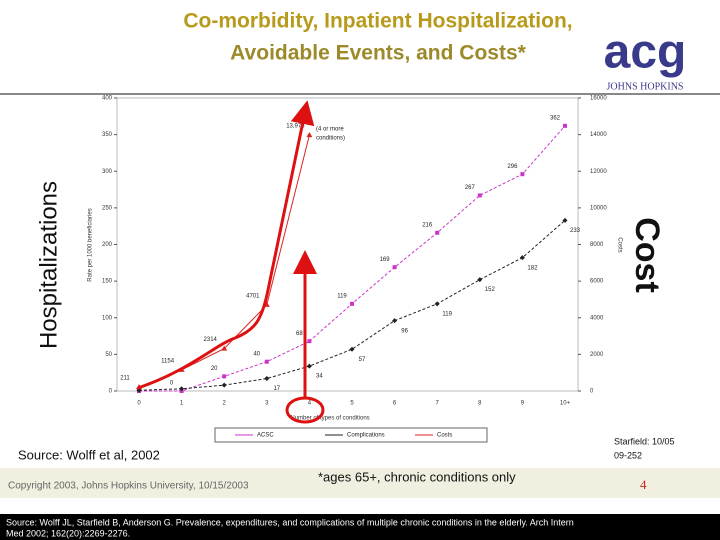  Describe the element at coordinates (107, 135) in the screenshot. I see `y-tick-label: 350` at that location.